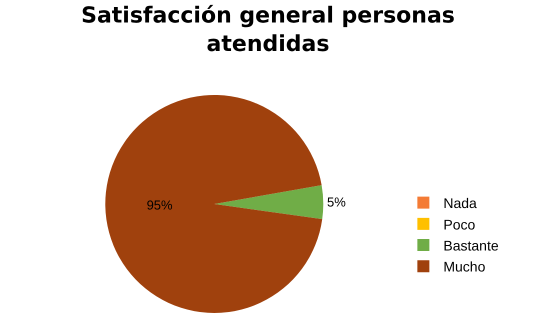 The height and width of the screenshot is (323, 536). What do you see at coordinates (460, 203) in the screenshot?
I see `legend-label: Nada` at bounding box center [460, 203].